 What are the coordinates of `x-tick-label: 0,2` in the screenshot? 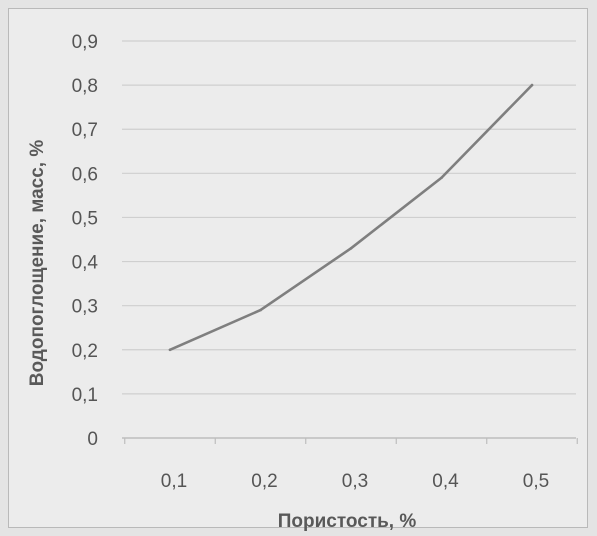 It's located at (264, 481).